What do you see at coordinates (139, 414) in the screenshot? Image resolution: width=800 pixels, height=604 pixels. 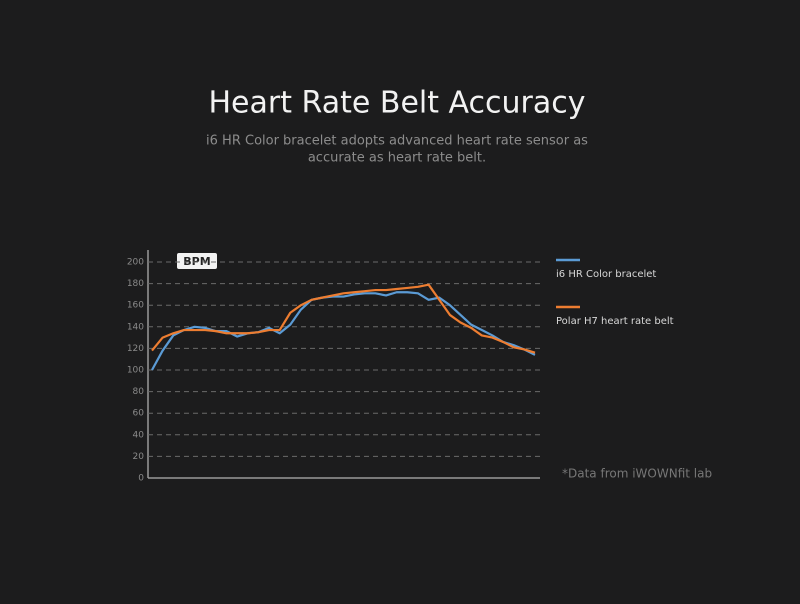 I see `y-tick-label: 60` at bounding box center [139, 414].